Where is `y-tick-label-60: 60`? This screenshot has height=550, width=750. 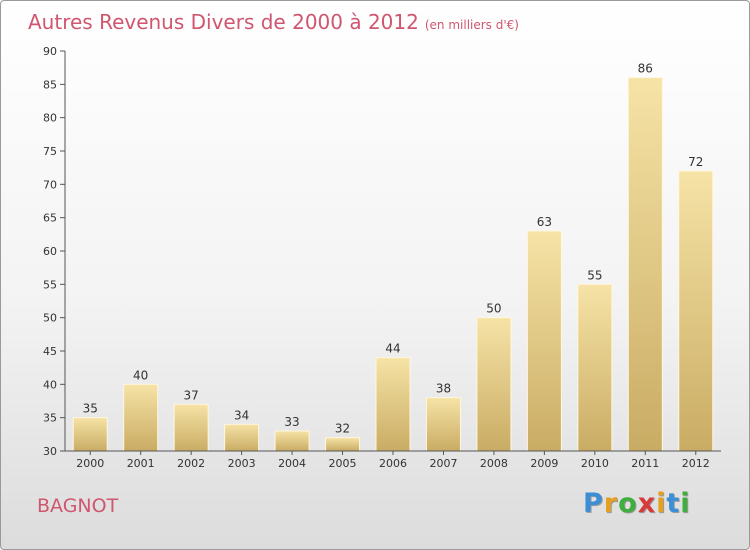 y-tick-label-60: 60 is located at coordinates (50, 251).